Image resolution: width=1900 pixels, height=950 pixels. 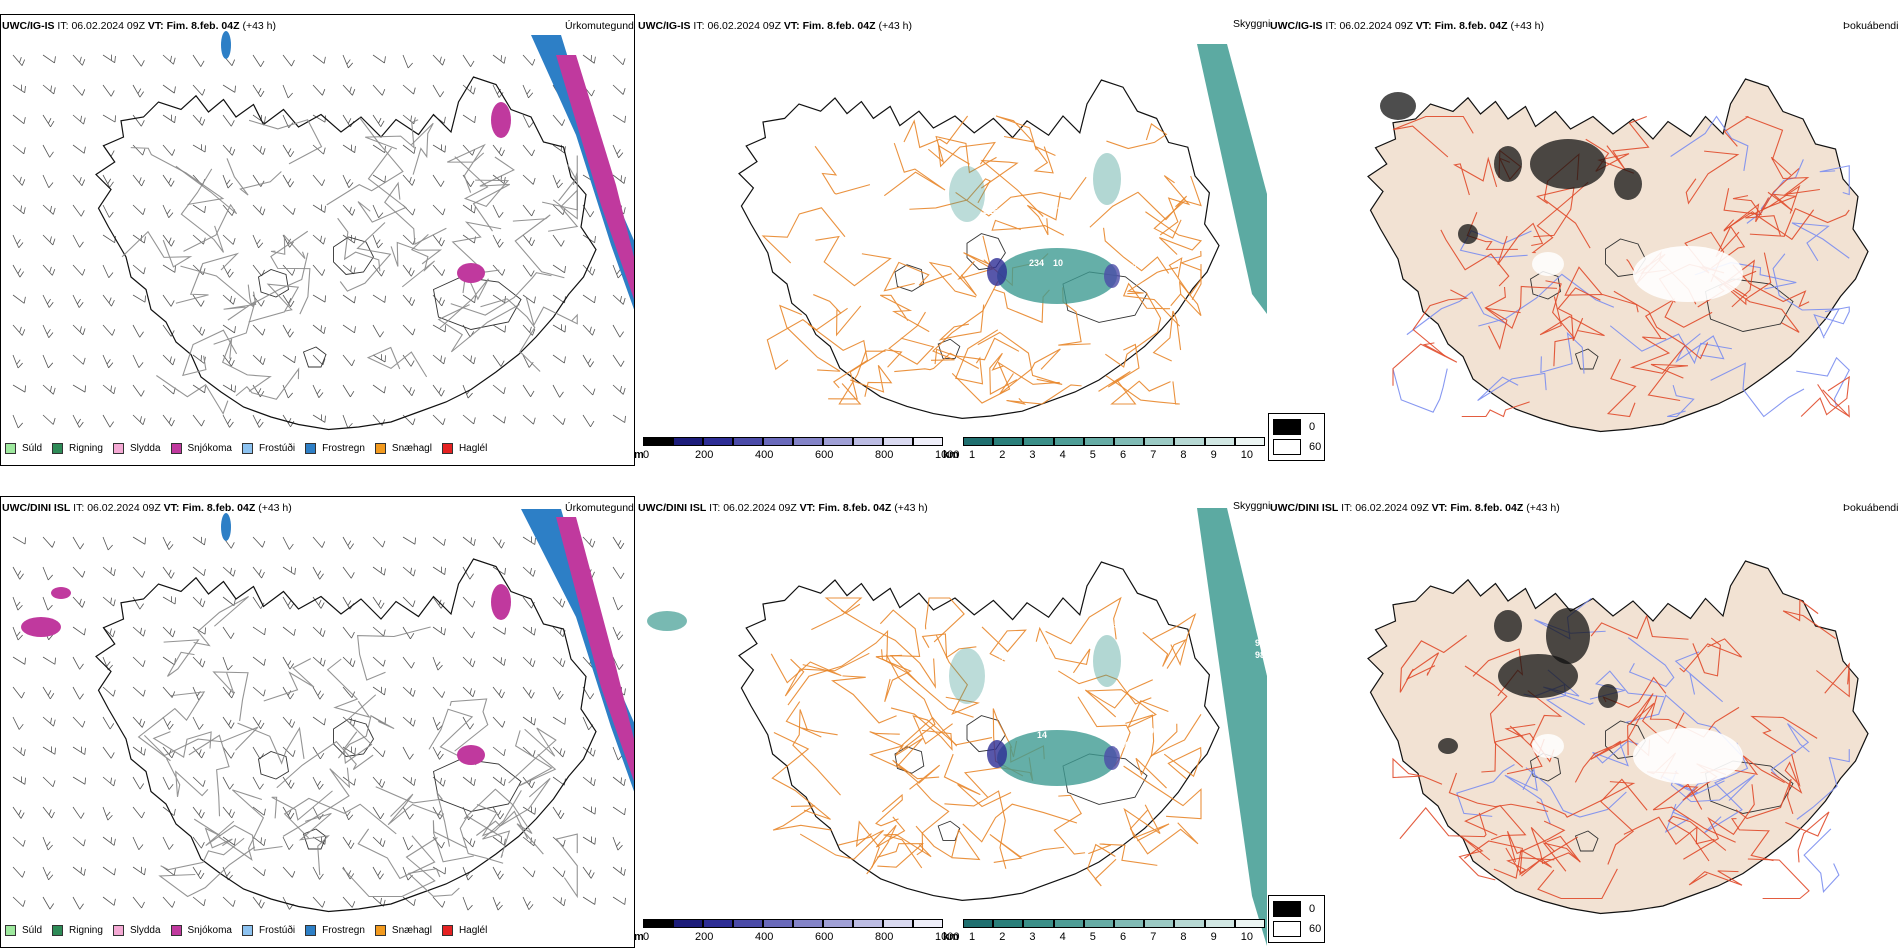 I want to click on iceland-landmass, so click(x=1618, y=737).